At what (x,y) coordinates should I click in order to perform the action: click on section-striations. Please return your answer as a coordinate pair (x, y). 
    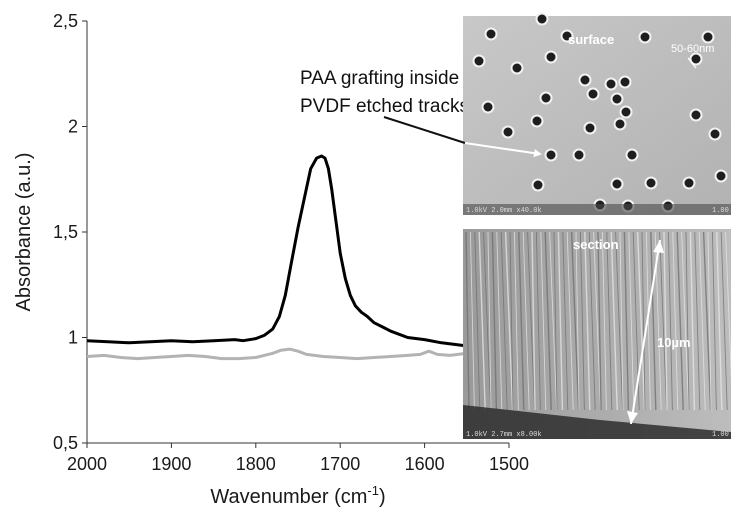
    Looking at the image, I should click on (598, 321).